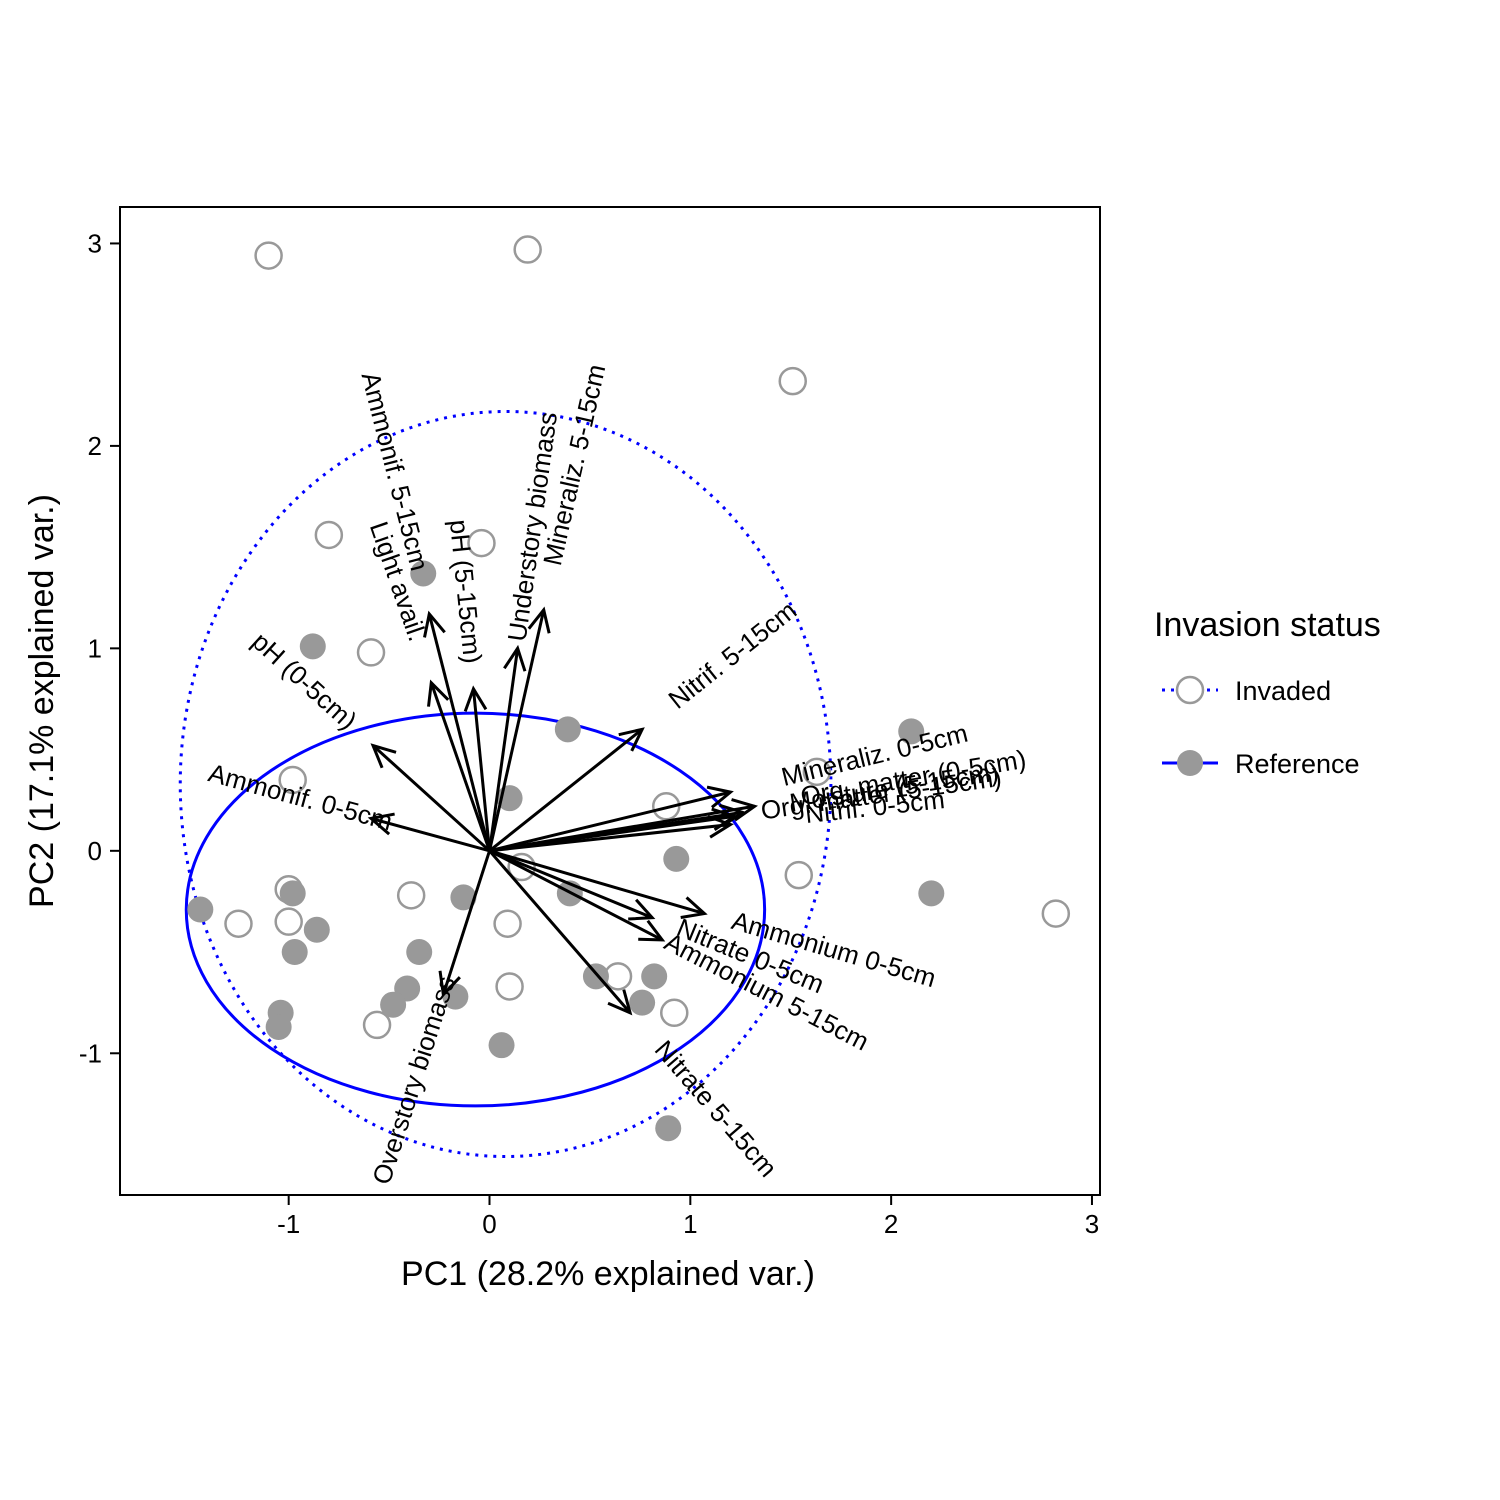 The height and width of the screenshot is (1500, 1500). Describe the element at coordinates (434, 624) in the screenshot. I see `arrowhead-ammonif-5-15cm` at that location.